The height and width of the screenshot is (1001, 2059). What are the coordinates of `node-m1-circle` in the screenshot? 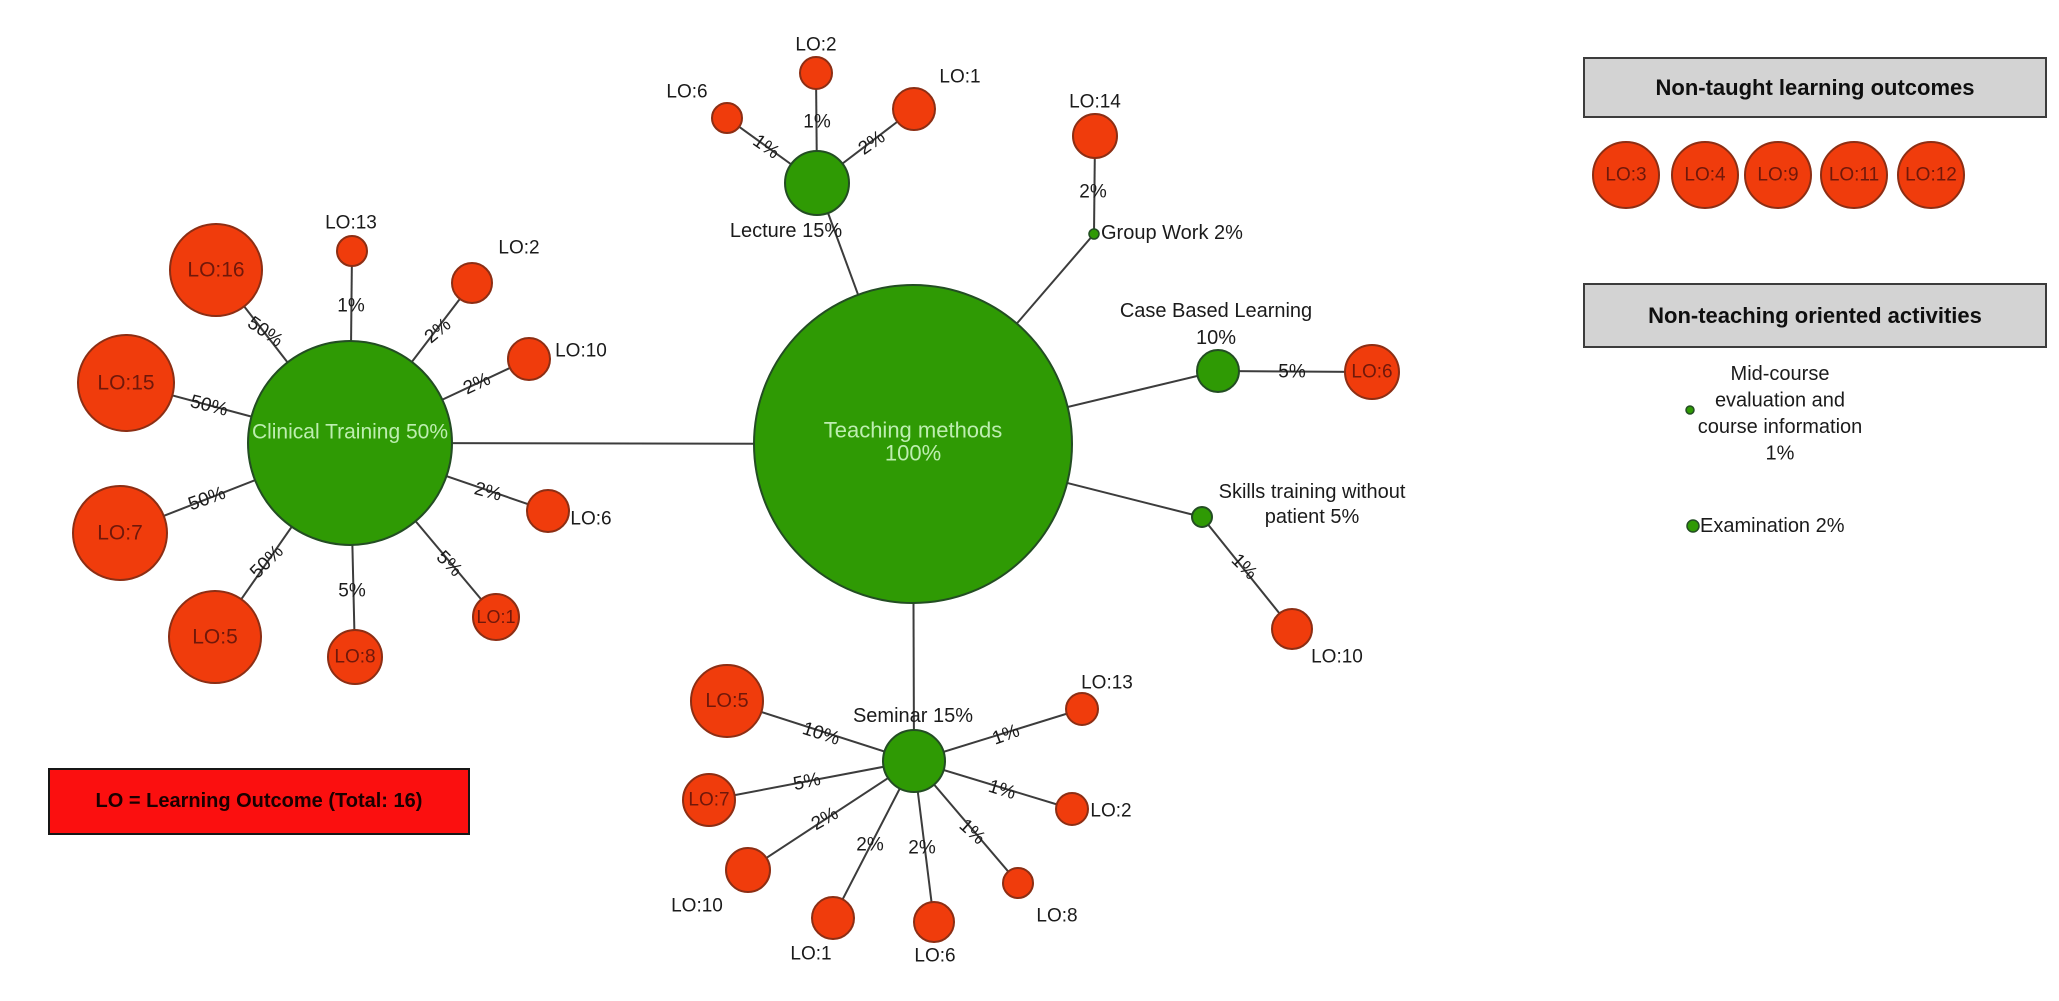 It's located at (833, 918).